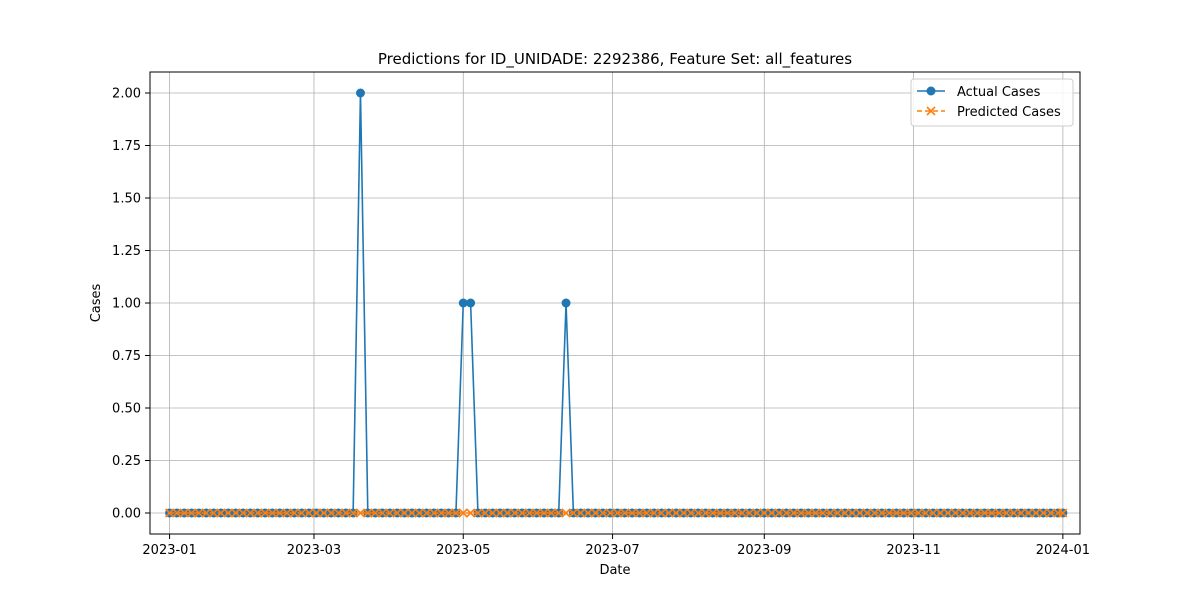  Describe the element at coordinates (463, 550) in the screenshot. I see `x-tick-label: 2023-05` at that location.